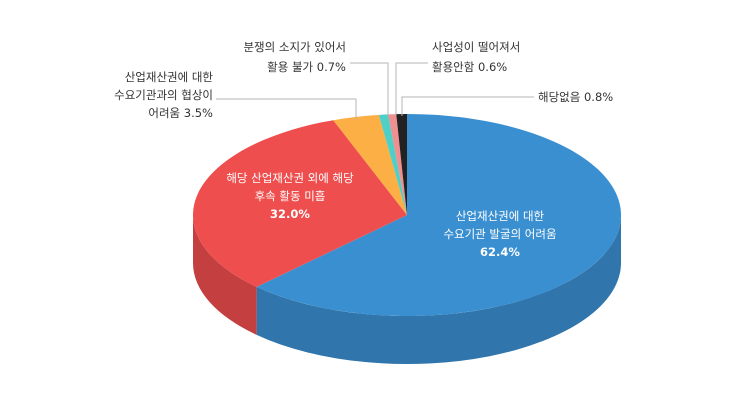 This screenshot has width=737, height=417. Describe the element at coordinates (499, 234) in the screenshot. I see `slice-label-line: 수요기관 발굴의 어려움` at that location.